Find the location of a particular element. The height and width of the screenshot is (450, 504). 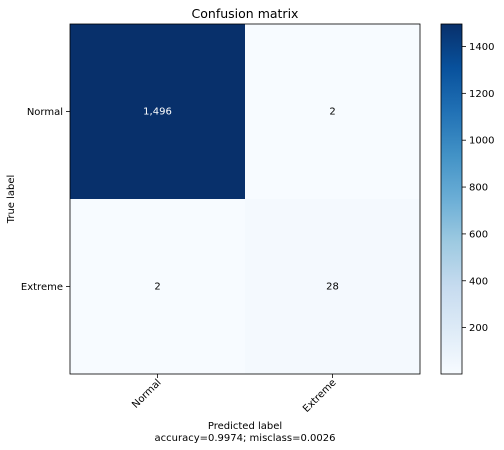

colorbar-tick-label: 1200 is located at coordinates (481, 94).